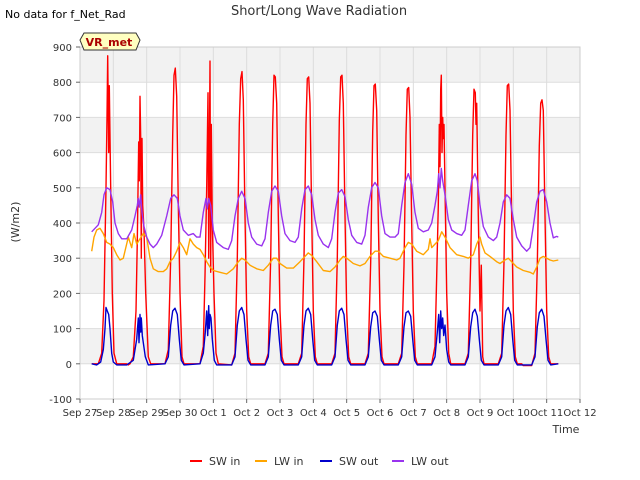 Image resolution: width=640 pixels, height=480 pixels. I want to click on y-axis-label: (W/m2), so click(15, 222).